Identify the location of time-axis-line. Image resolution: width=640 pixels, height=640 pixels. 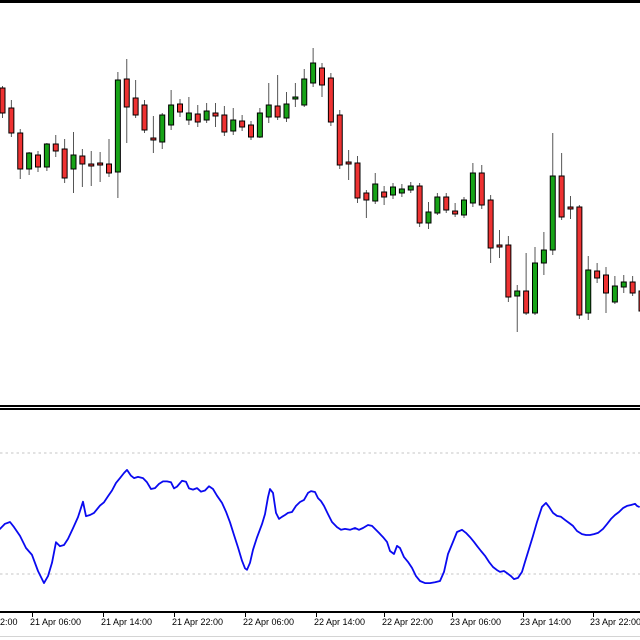
(320, 612).